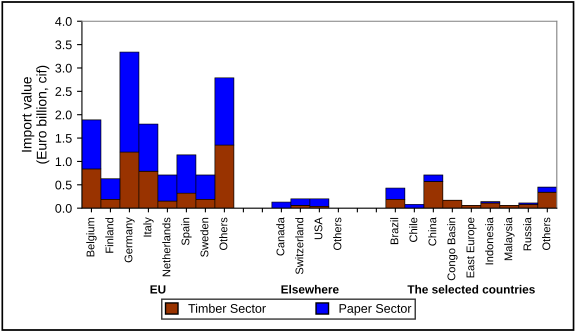 The image size is (577, 332). What do you see at coordinates (63, 208) in the screenshot?
I see `y-tick-label: 0.0` at bounding box center [63, 208].